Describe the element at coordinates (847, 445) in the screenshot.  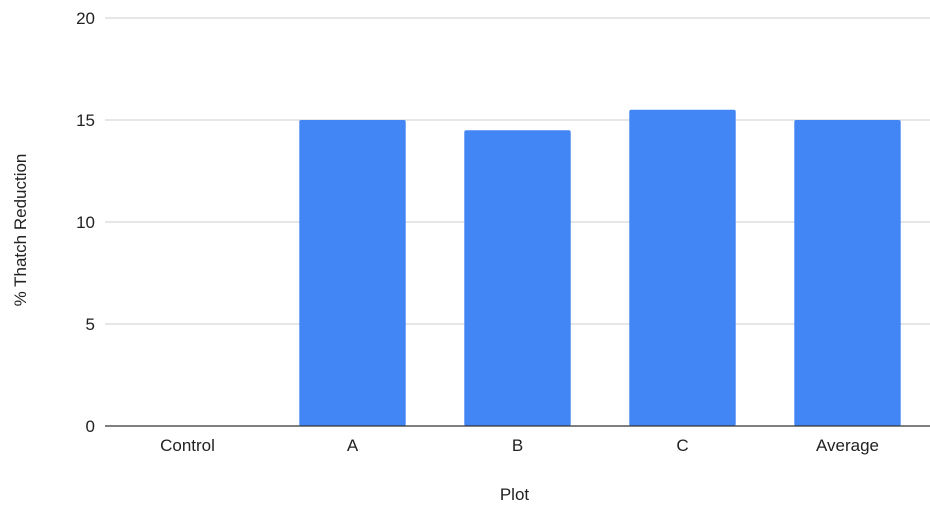
I see `x-tick-label: Average` at that location.